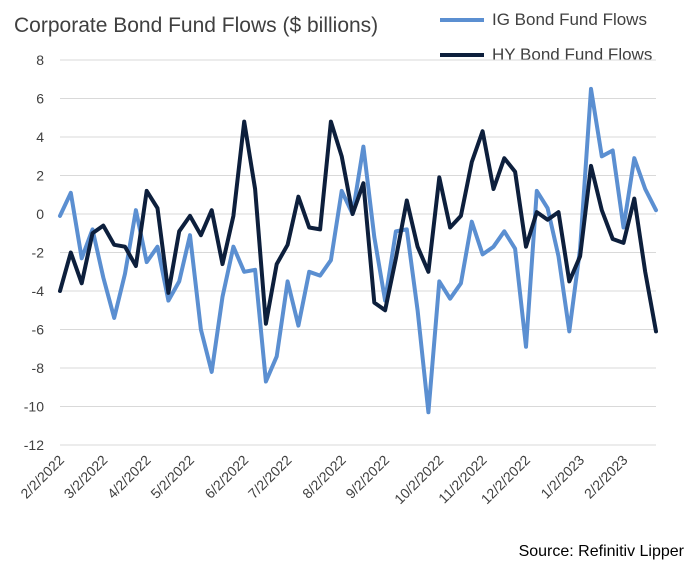 This screenshot has width=700, height=573. I want to click on x-tick-label: 7/2/2022, so click(270, 477).